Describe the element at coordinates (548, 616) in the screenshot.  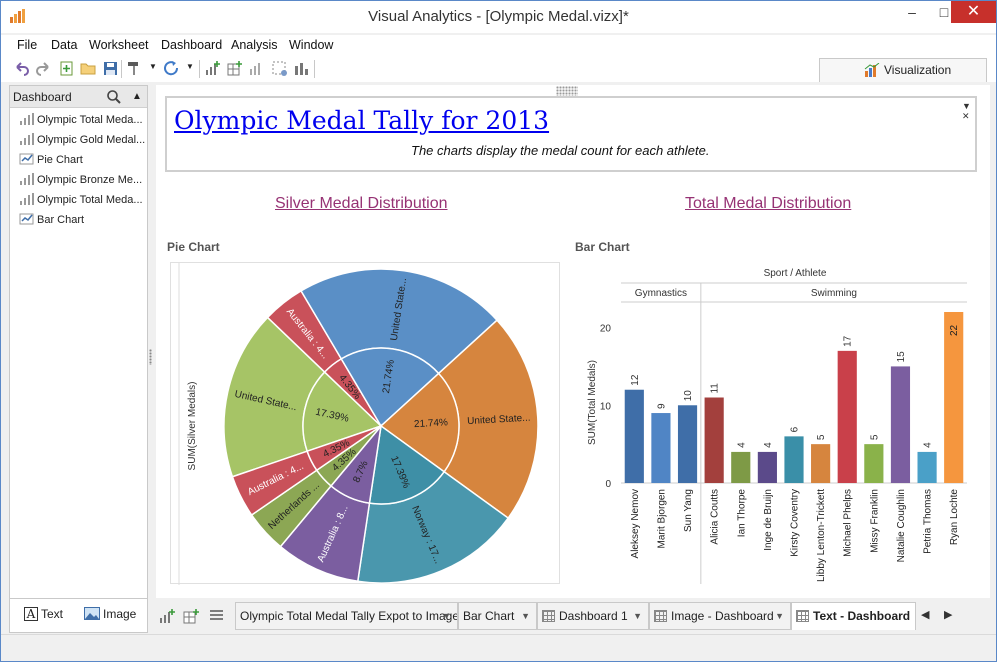
I see `dashboard-grid-icon` at that location.